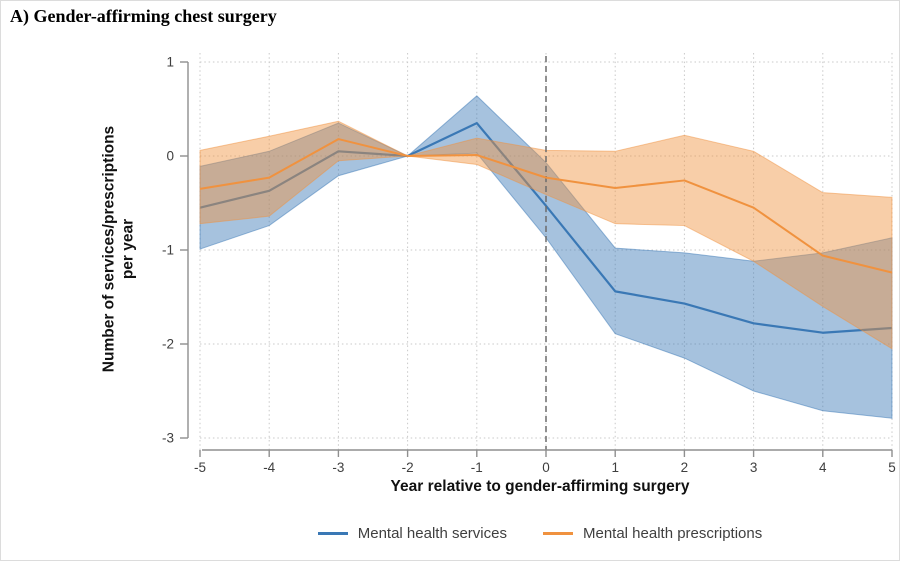 The image size is (900, 561). Describe the element at coordinates (168, 344) in the screenshot. I see `y-tick-label: -2` at that location.